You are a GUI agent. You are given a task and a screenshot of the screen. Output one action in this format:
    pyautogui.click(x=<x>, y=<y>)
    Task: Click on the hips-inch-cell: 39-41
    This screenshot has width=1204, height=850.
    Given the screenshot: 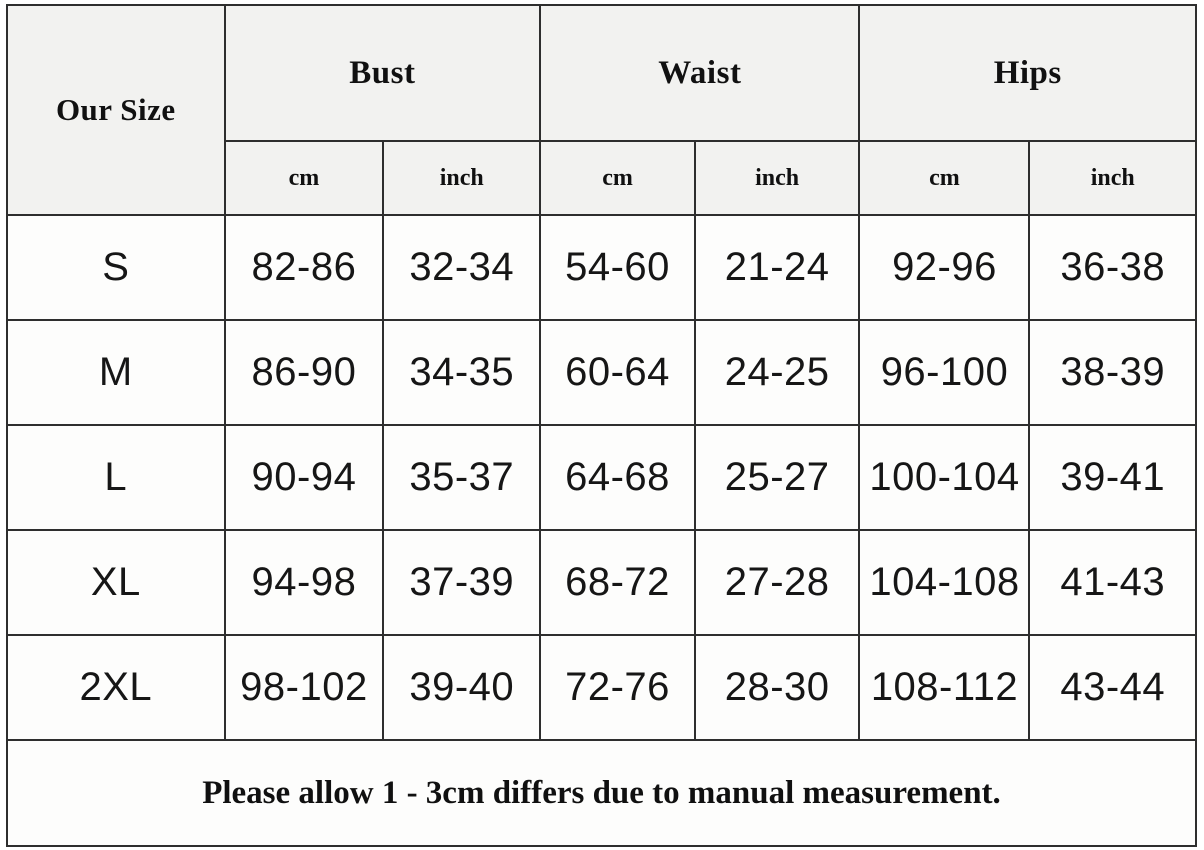 What is the action you would take?
    pyautogui.click(x=1112, y=477)
    